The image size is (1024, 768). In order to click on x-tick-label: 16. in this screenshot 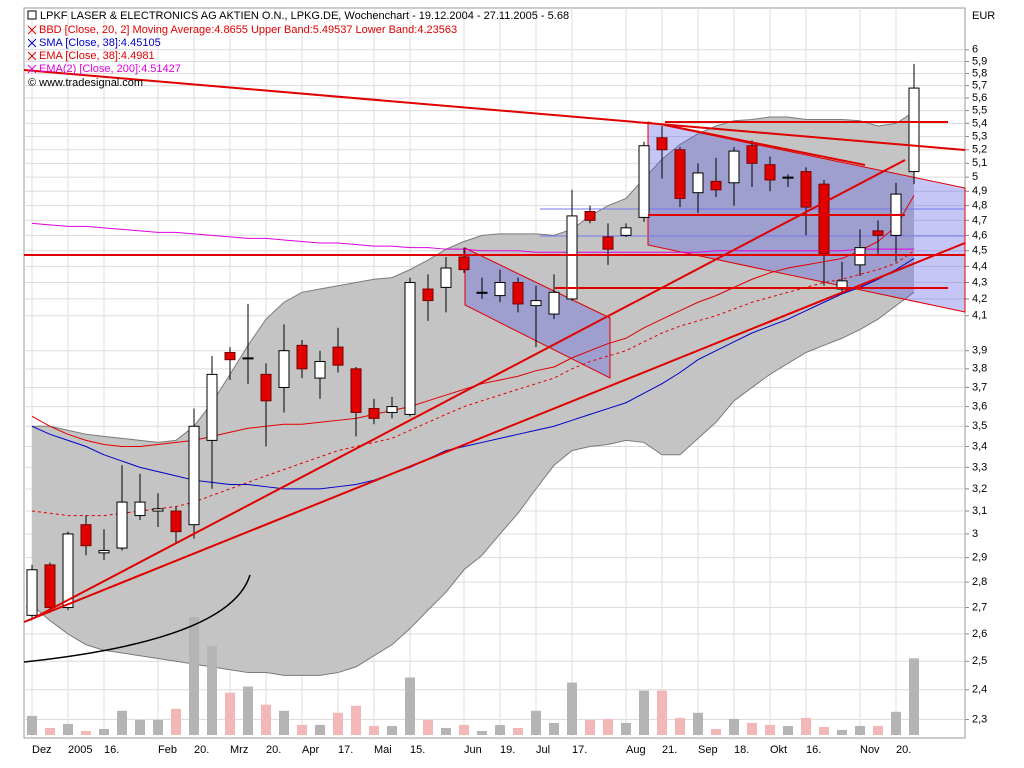, I will do `click(111, 750)`.